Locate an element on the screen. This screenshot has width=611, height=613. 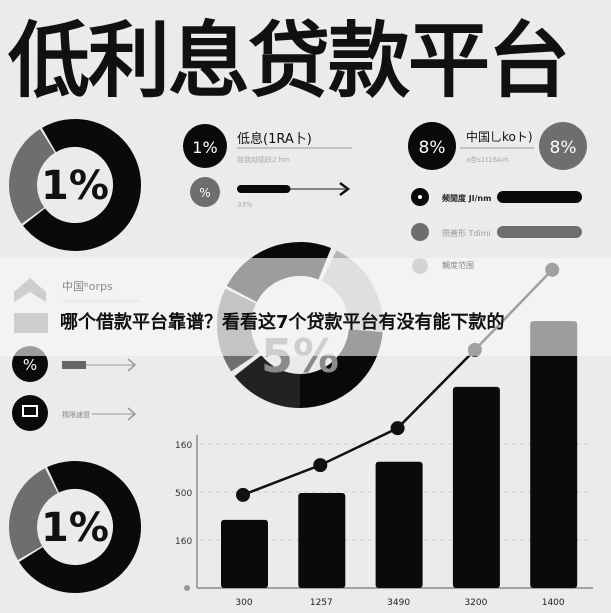
x-tick-label: 1400 is located at coordinates (553, 603).